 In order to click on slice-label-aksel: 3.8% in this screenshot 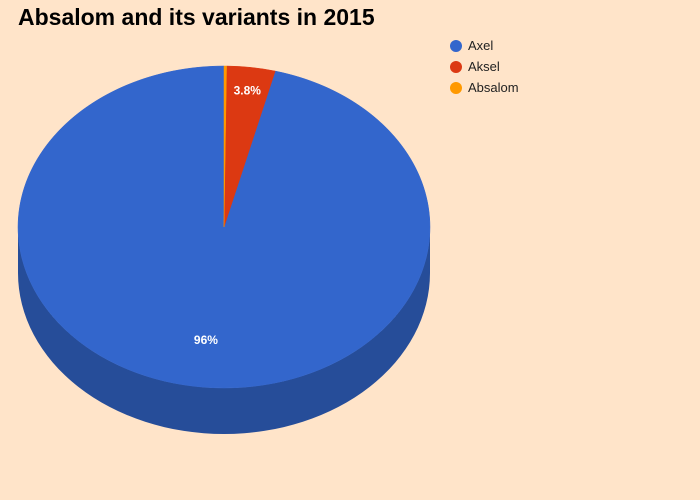, I will do `click(248, 91)`.